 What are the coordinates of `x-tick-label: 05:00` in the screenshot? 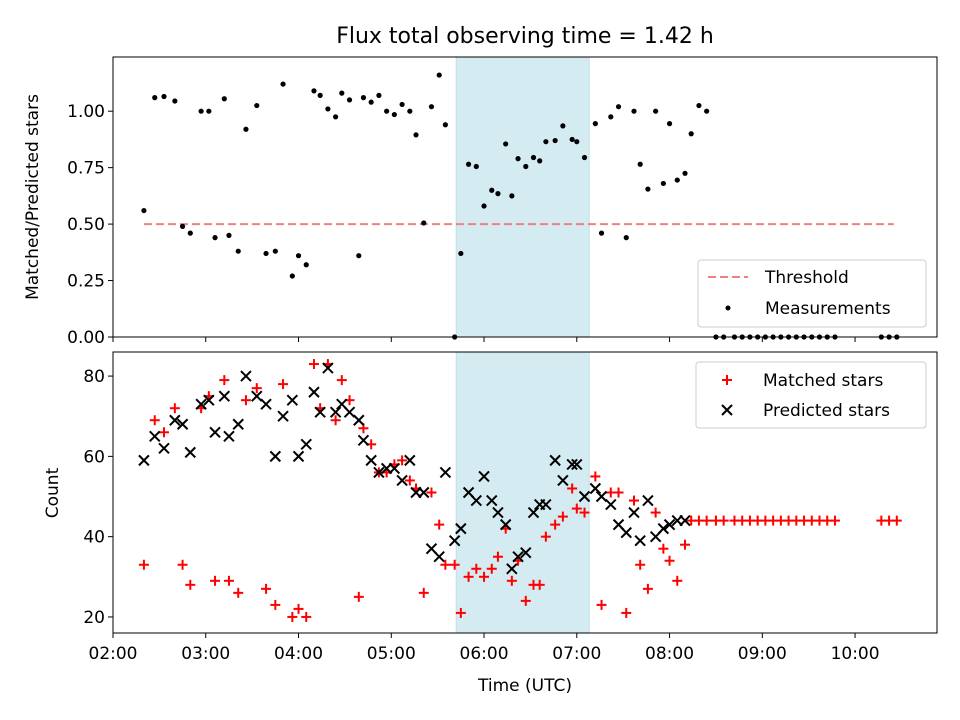 It's located at (391, 654).